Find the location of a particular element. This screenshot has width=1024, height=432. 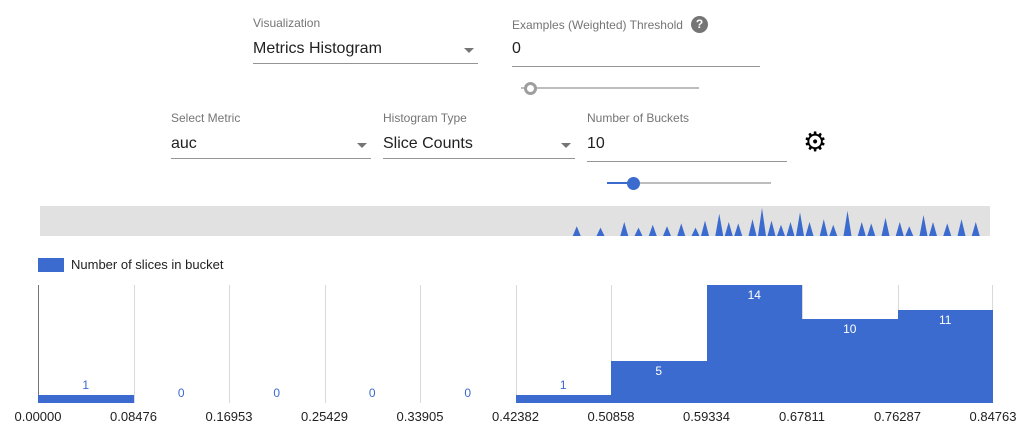

help-icon: ? is located at coordinates (699, 24).